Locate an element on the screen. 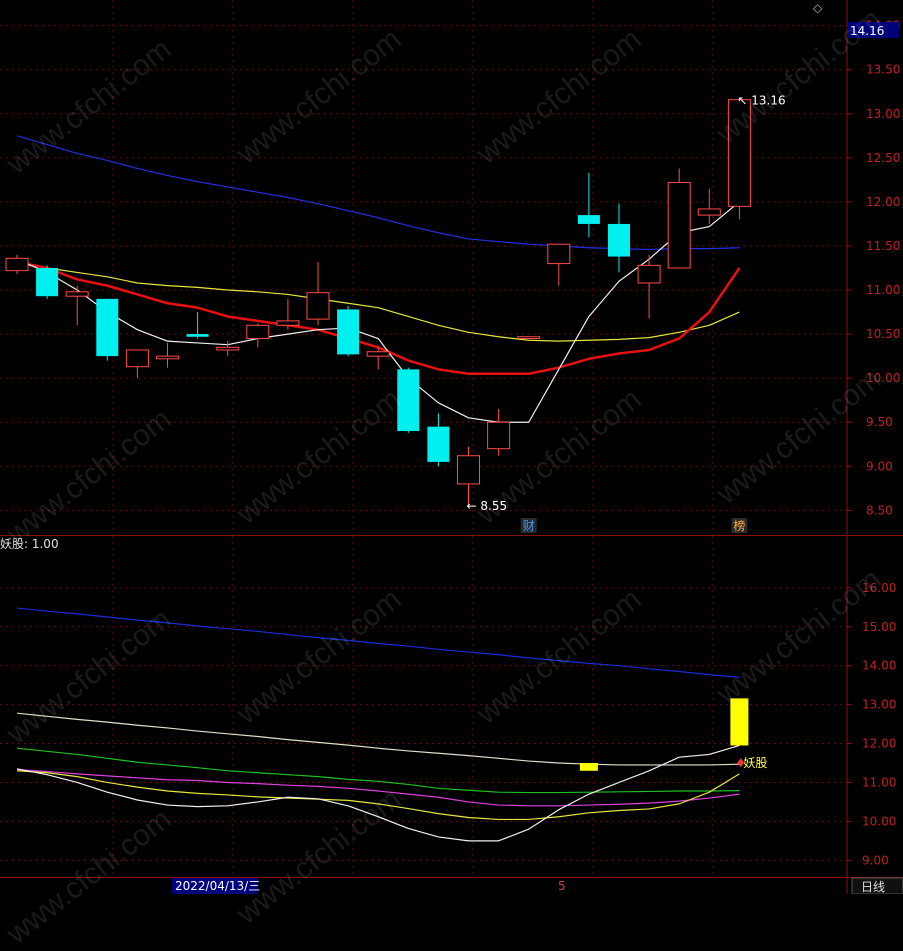 This screenshot has height=951, width=903. high-price-label: ↖ 13.16 is located at coordinates (761, 101).